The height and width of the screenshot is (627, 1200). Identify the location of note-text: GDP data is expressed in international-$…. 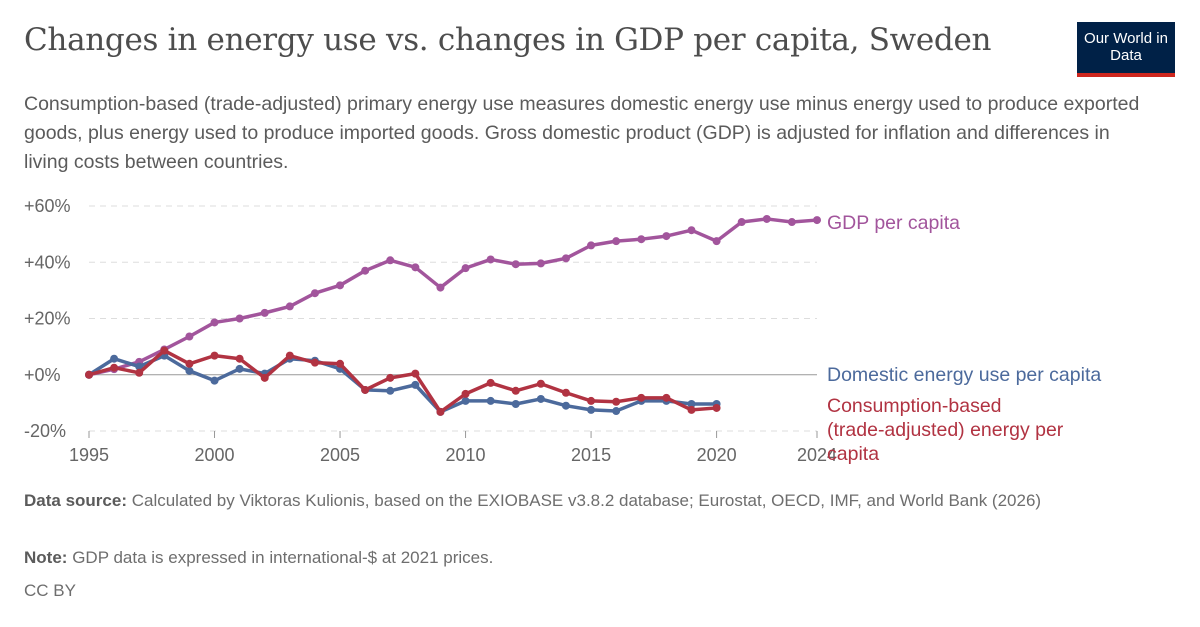
(283, 557).